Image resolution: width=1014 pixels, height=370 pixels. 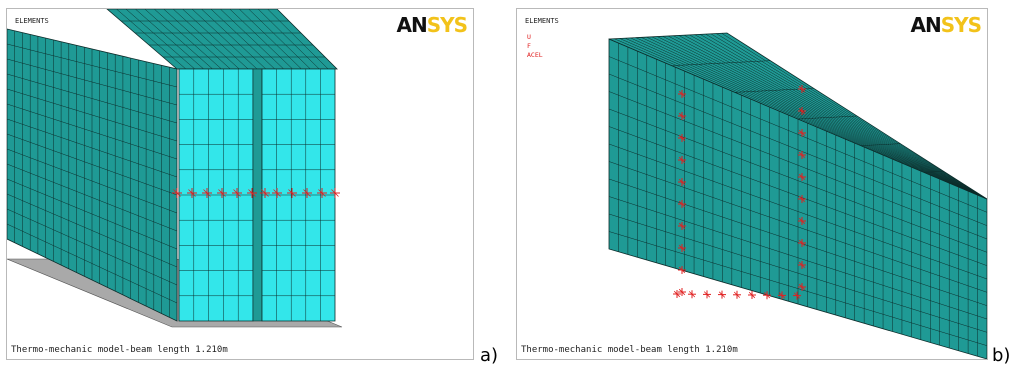 I want to click on beam-top-face, so click(x=222, y=39).